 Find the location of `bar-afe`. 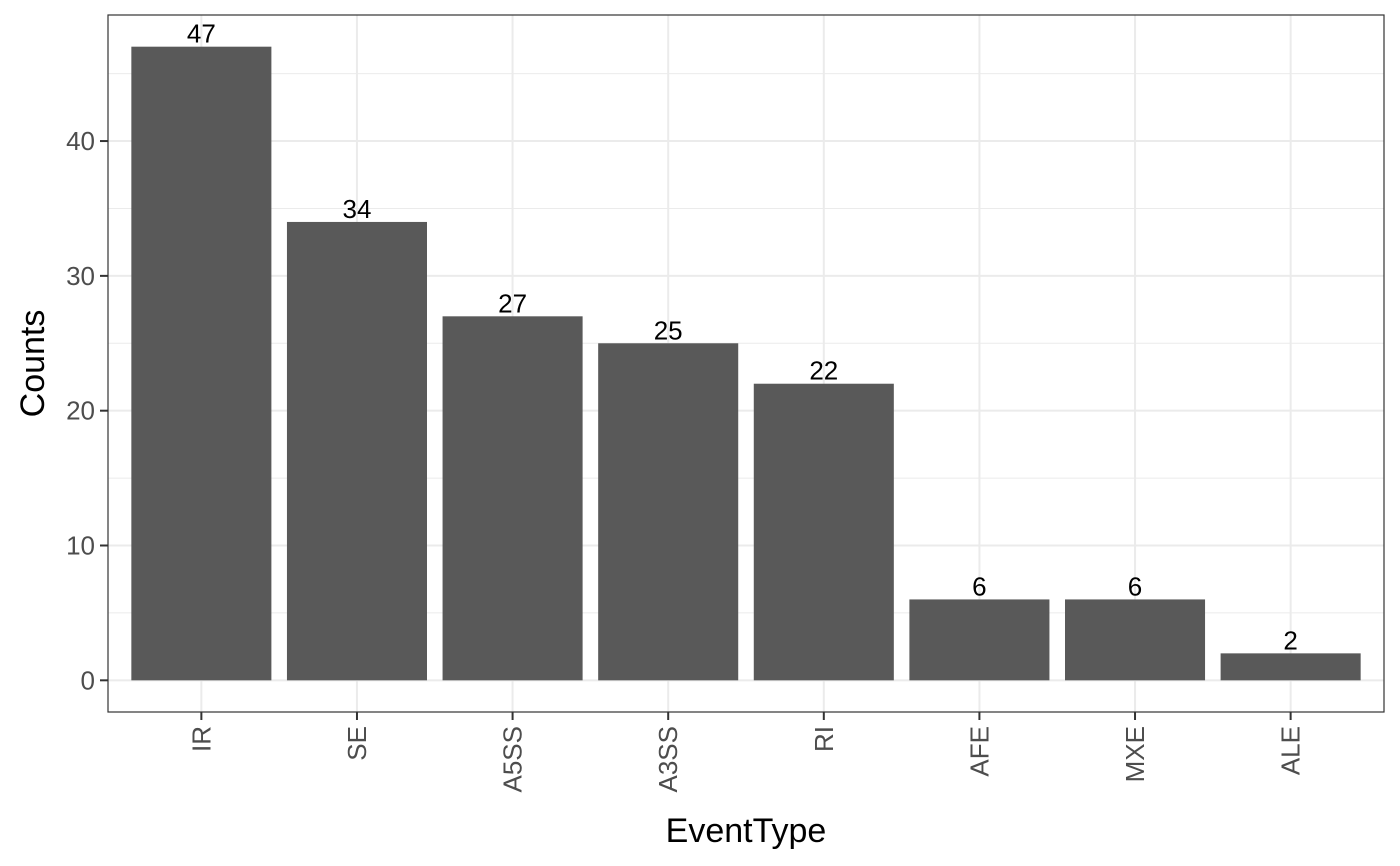

bar-afe is located at coordinates (979, 640).